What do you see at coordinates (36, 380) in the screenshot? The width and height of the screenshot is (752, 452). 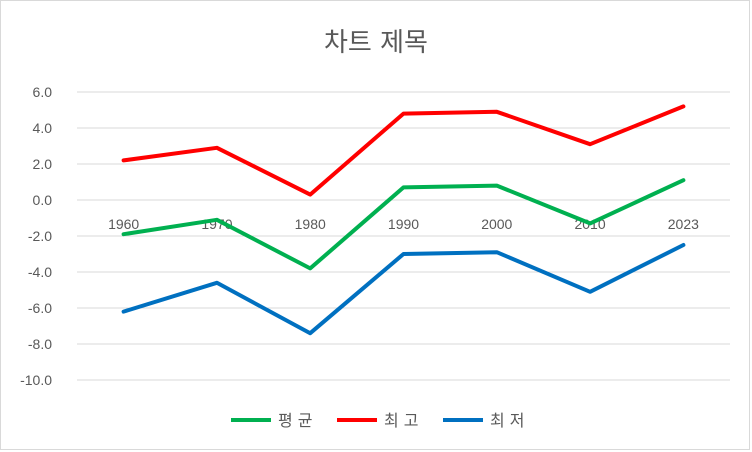 I see `y-tick-label: -10.0` at bounding box center [36, 380].